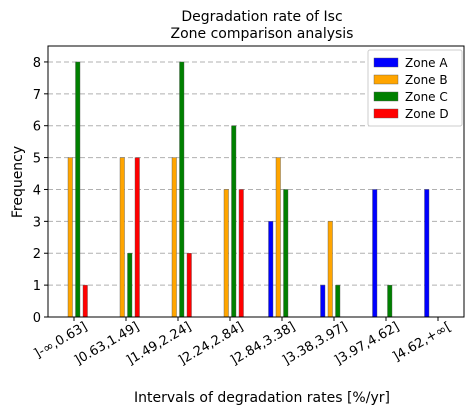 The height and width of the screenshot is (417, 474). I want to click on legend-label: Zone A, so click(426, 63).